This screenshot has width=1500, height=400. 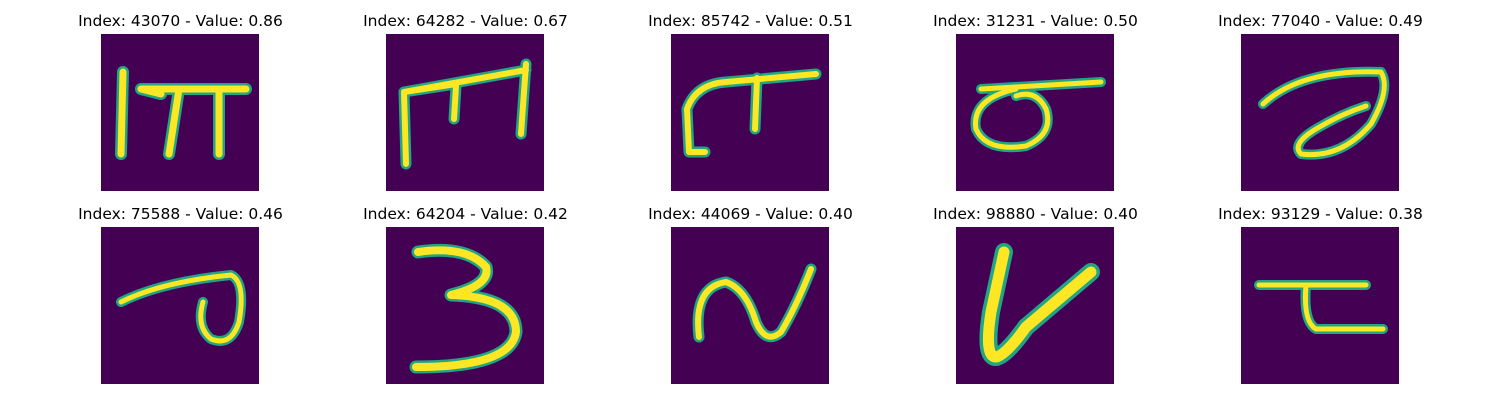 I want to click on panel-7: Index: 64204 - Value: 0.42, so click(x=465, y=296).